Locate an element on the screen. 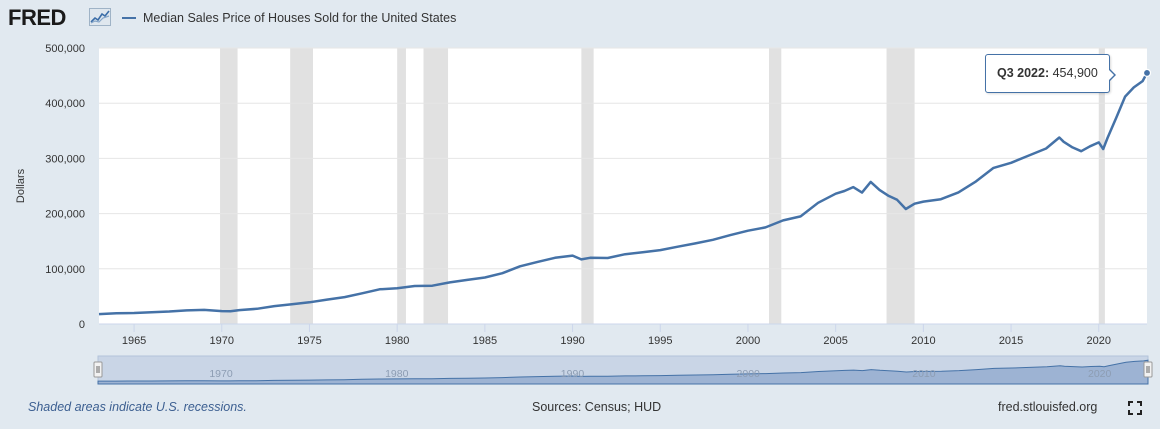 The width and height of the screenshot is (1160, 429). fred-logo-chart-icon is located at coordinates (100, 17).